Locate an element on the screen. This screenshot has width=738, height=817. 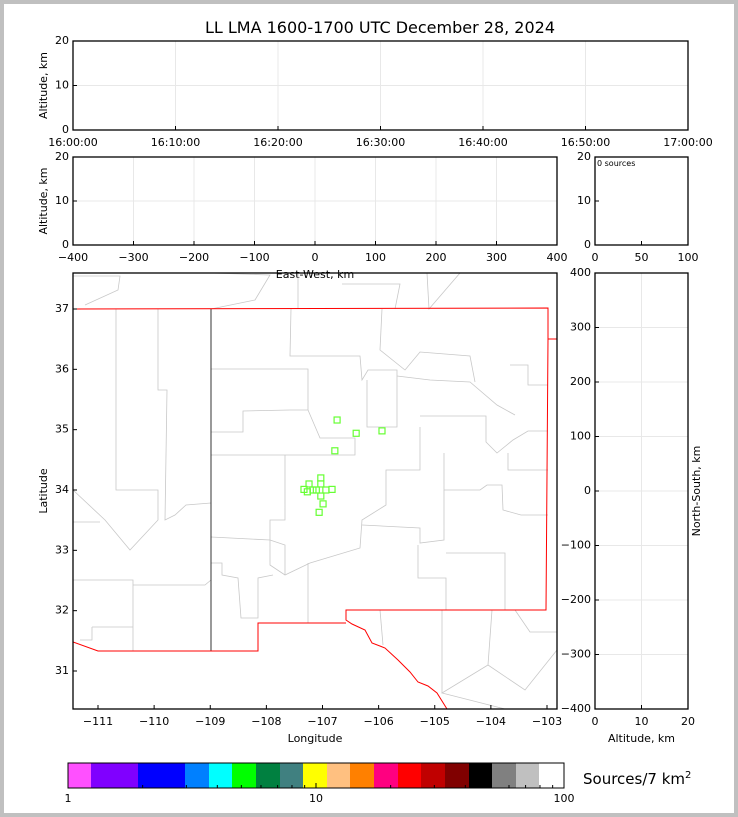
y-tick-label: 400 is located at coordinates (580, 272).